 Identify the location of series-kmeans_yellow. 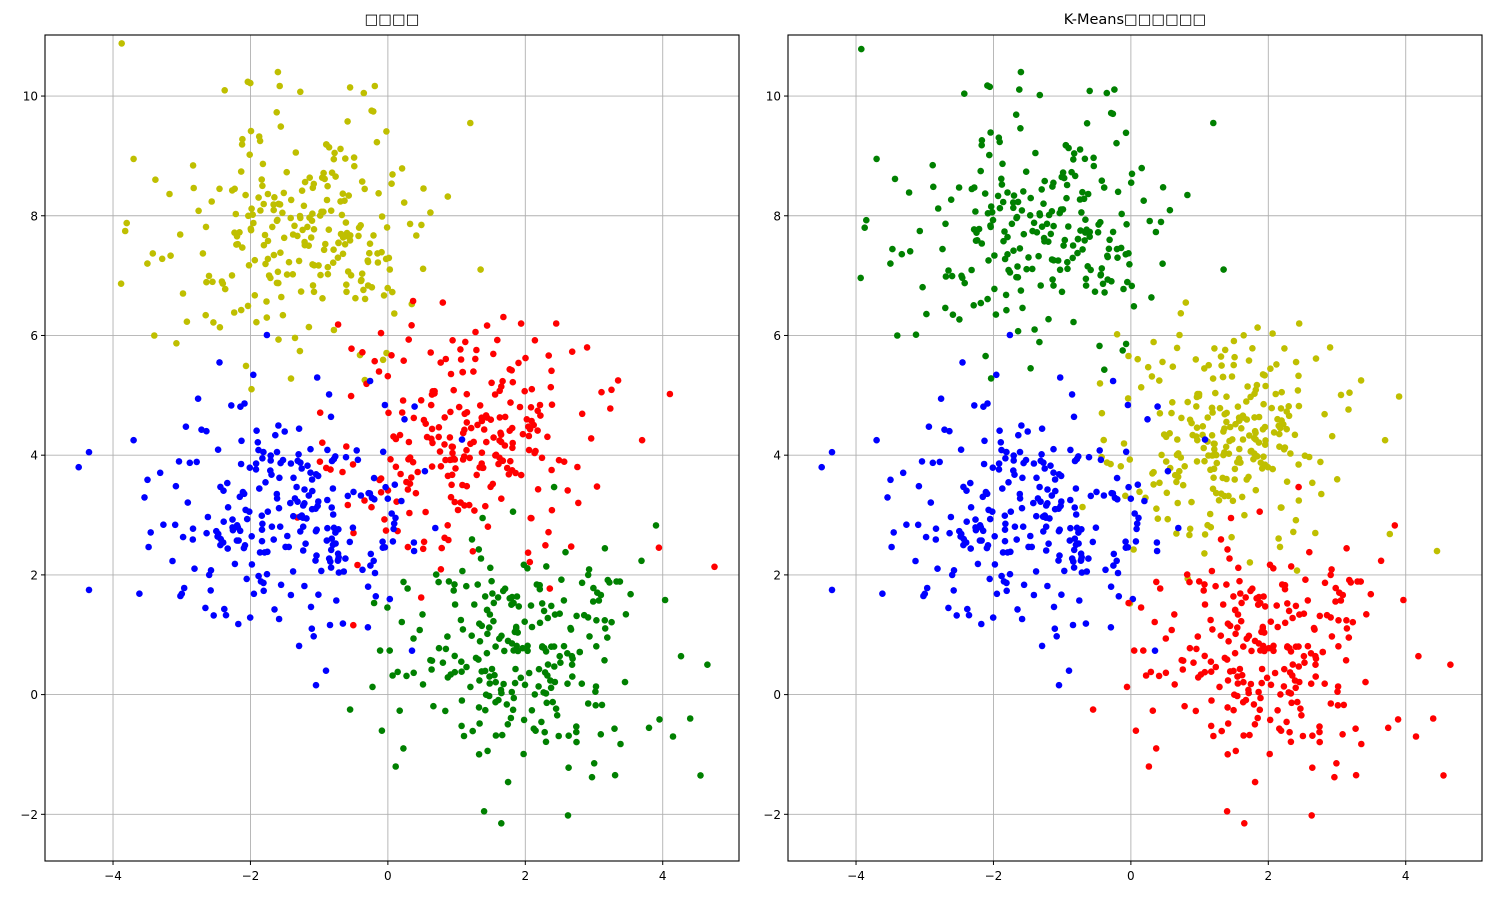
(1260, 453).